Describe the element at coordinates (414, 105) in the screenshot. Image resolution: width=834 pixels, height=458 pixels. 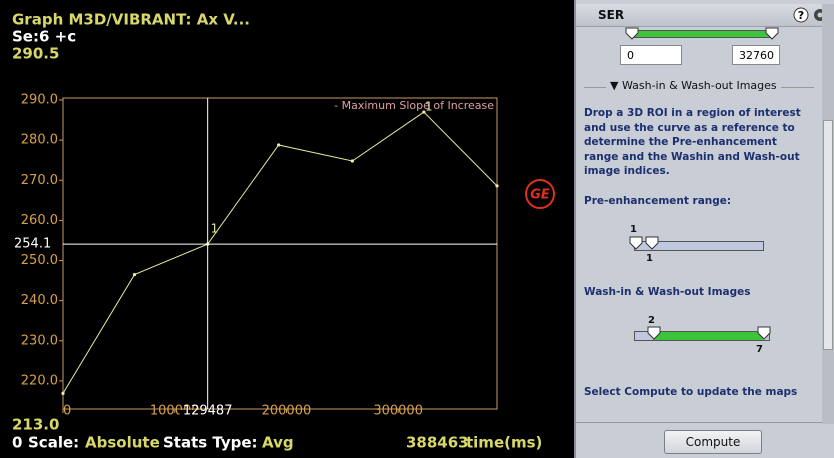
I see `legend: - Maximum Slope of Increase` at that location.